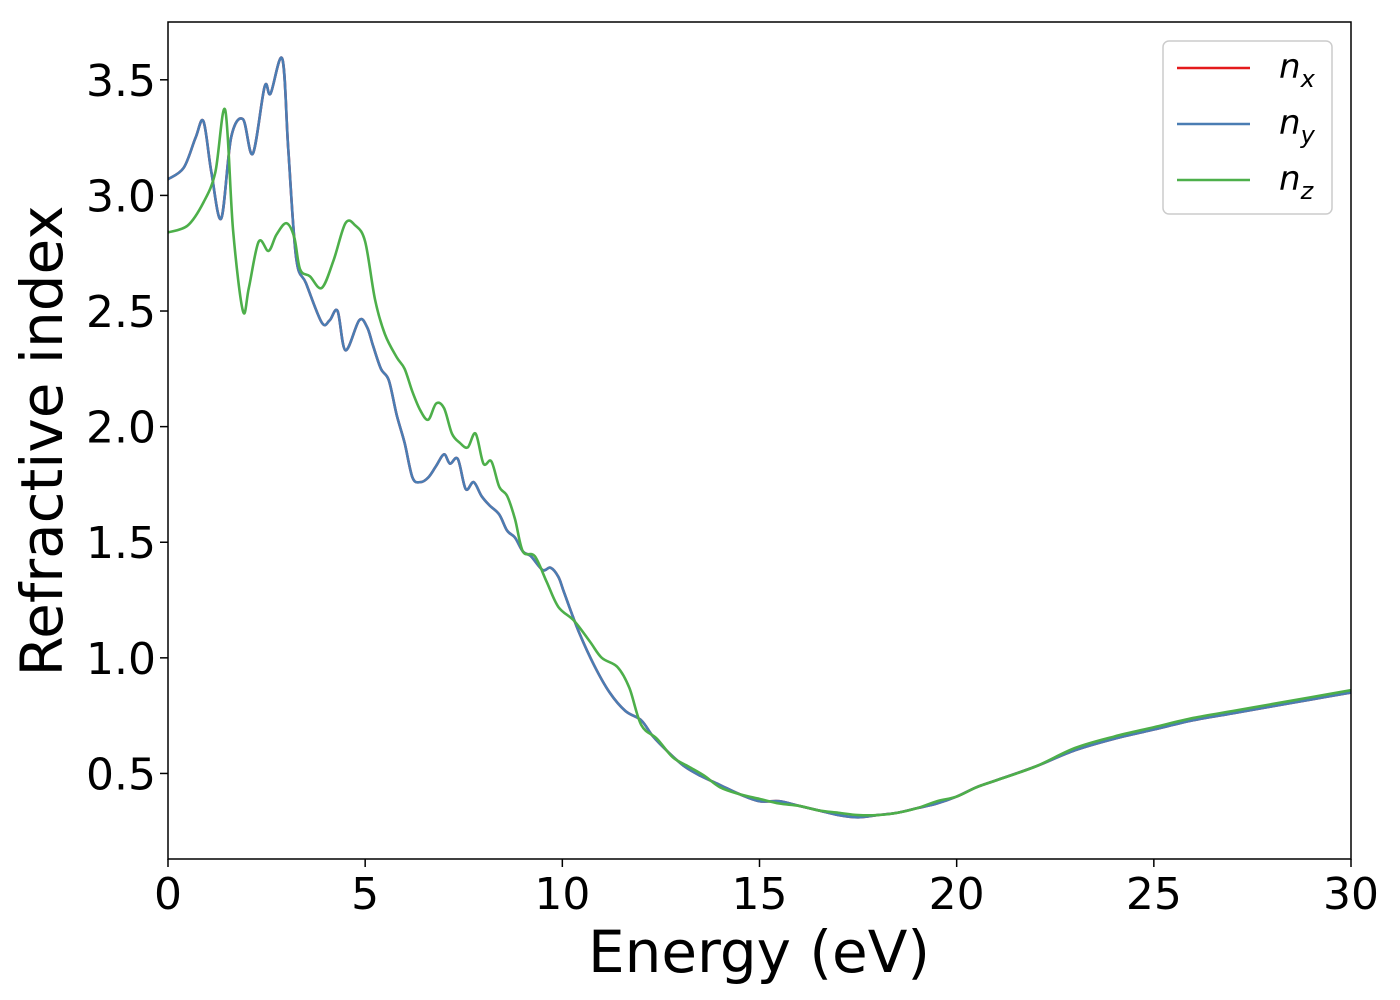 Image resolution: width=1400 pixels, height=1000 pixels. I want to click on y-tick-label: 3.0, so click(121, 196).